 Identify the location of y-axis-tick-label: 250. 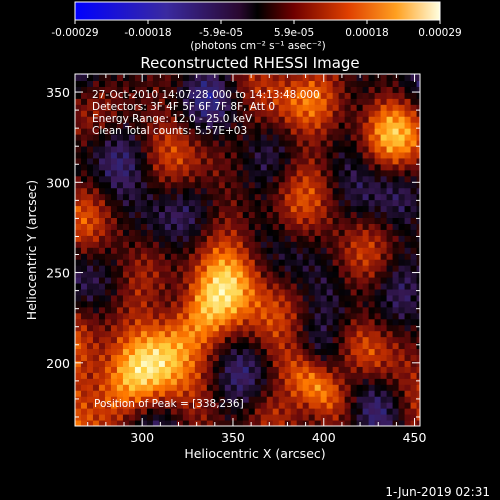
(58, 273).